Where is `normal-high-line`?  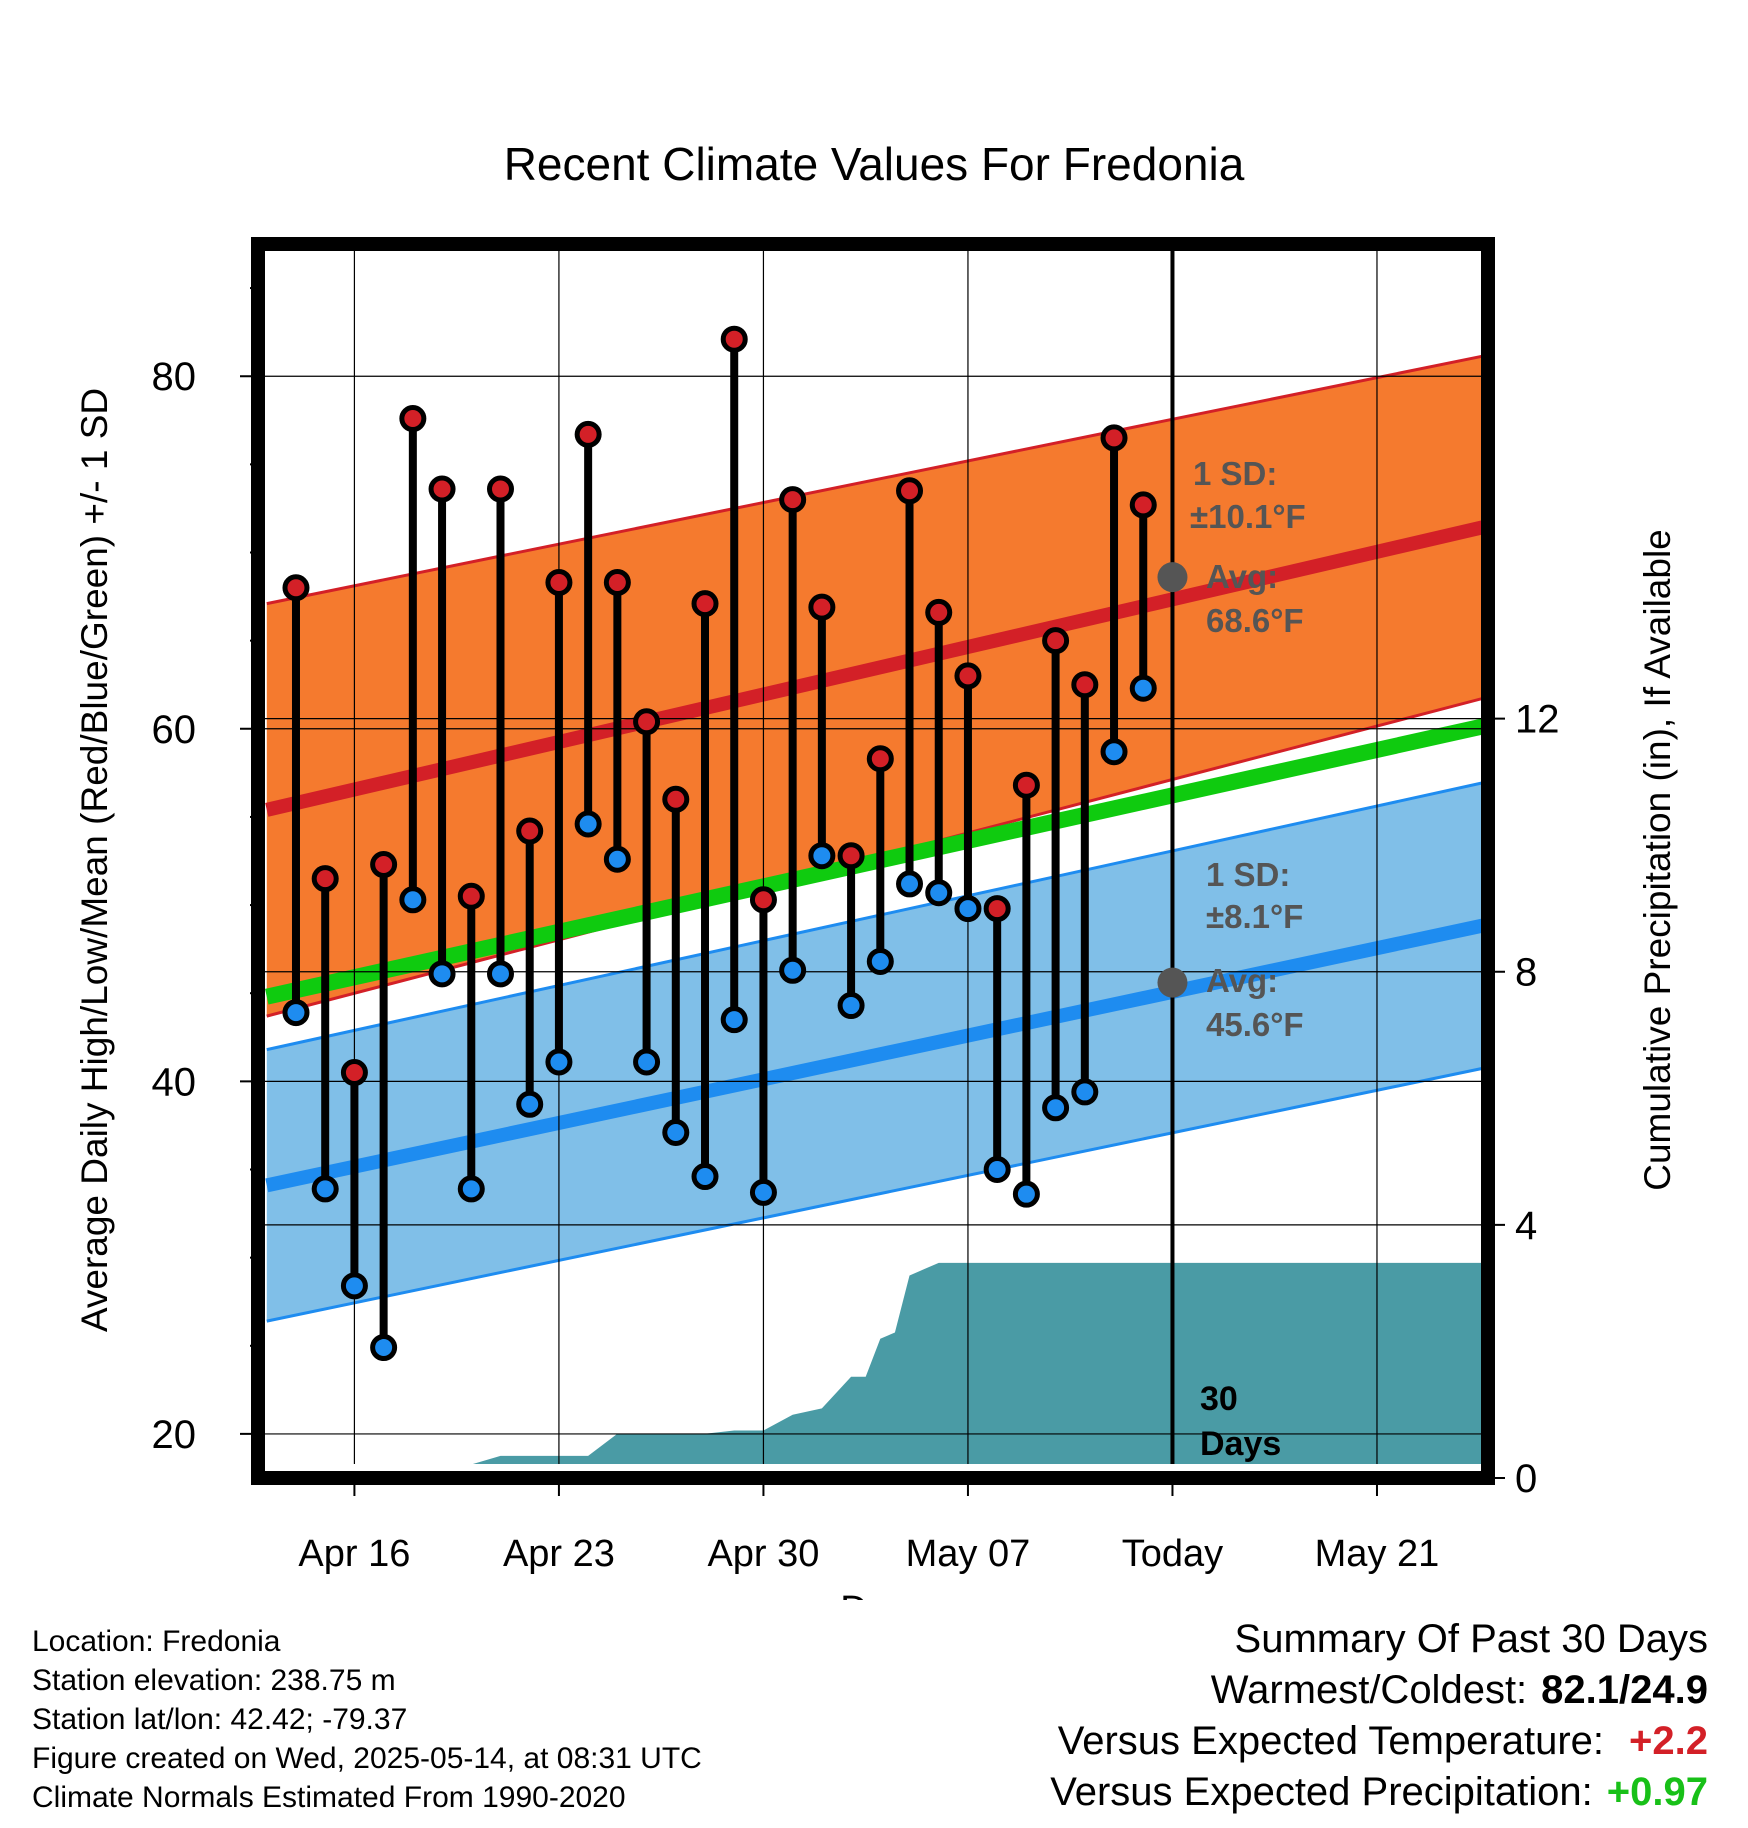 normal-high-line is located at coordinates (873, 668).